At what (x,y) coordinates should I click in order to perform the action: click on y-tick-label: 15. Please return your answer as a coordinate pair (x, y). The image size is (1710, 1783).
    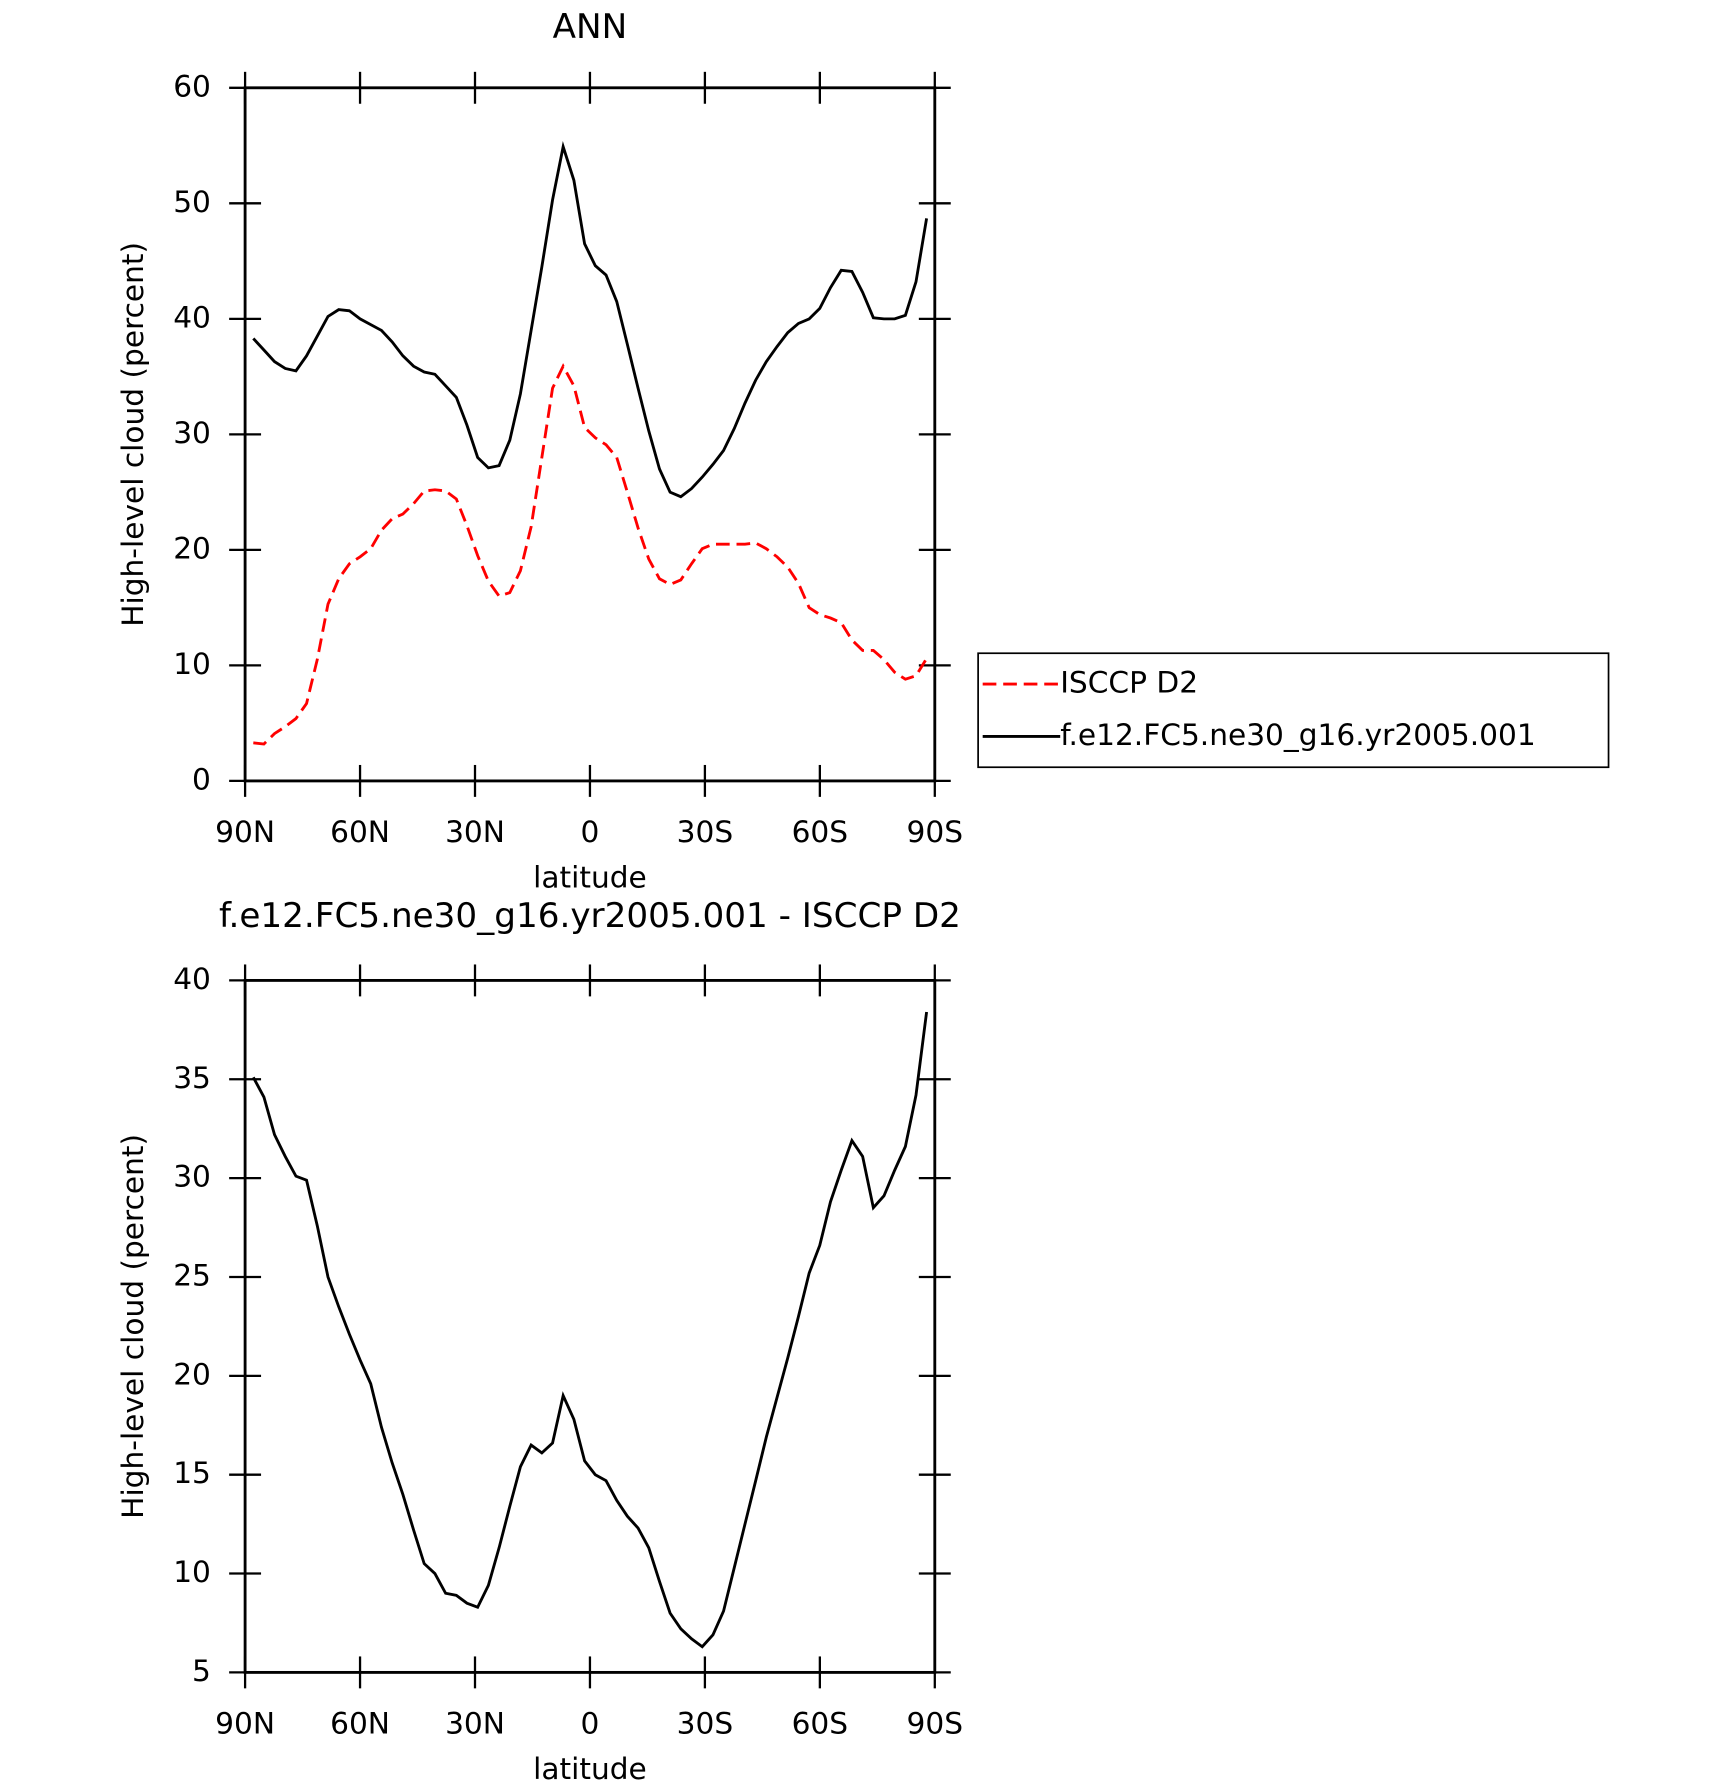
    Looking at the image, I should click on (192, 1472).